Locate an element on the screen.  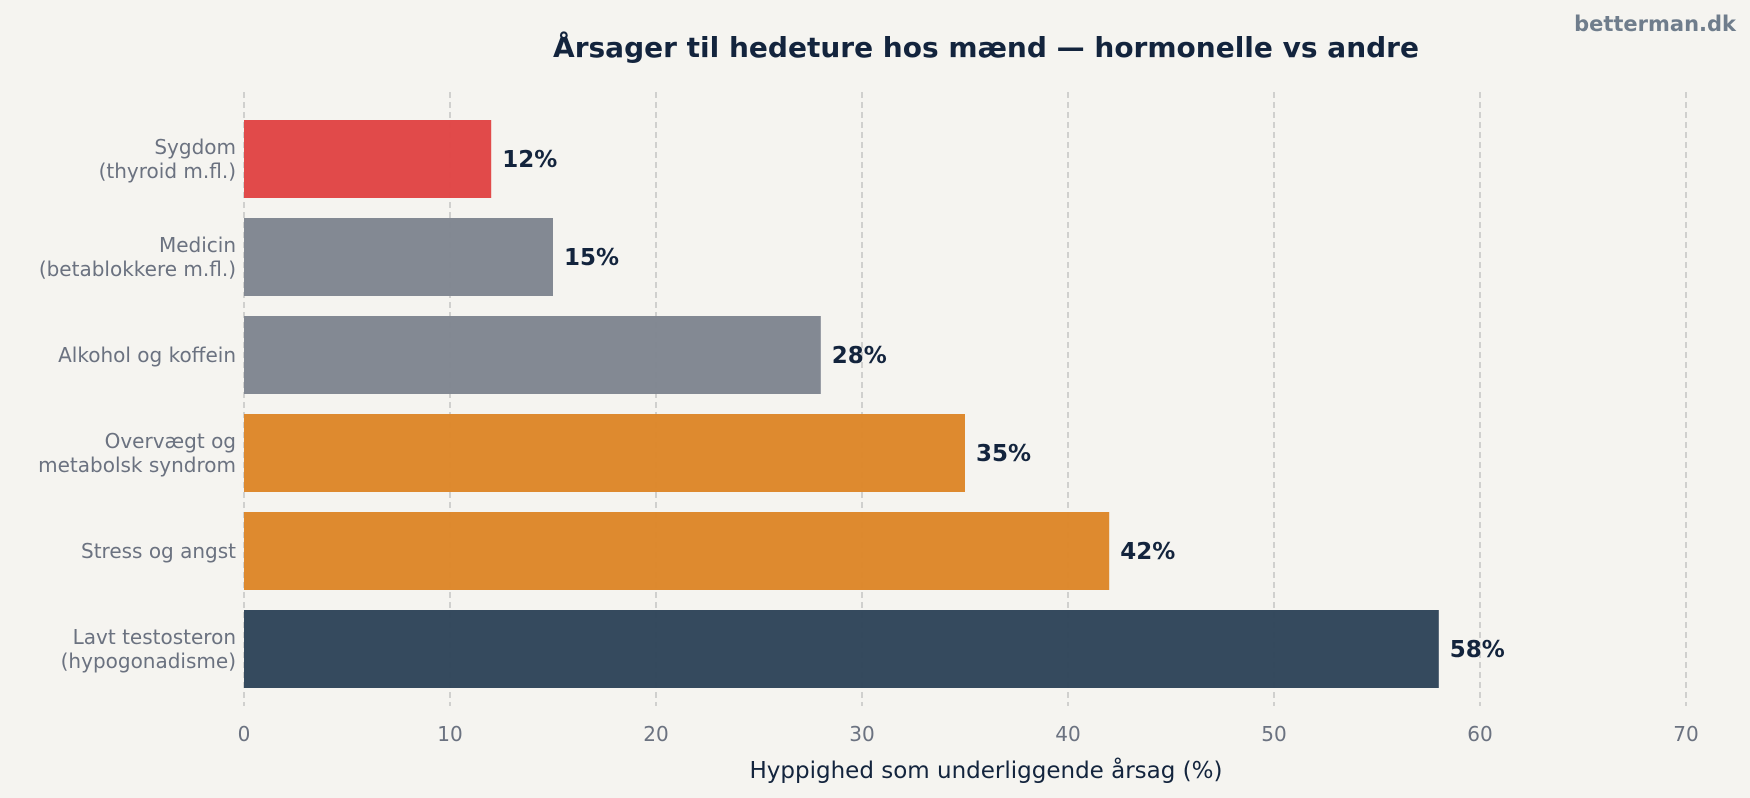
brand-watermark: betterman.dk is located at coordinates (1655, 24).